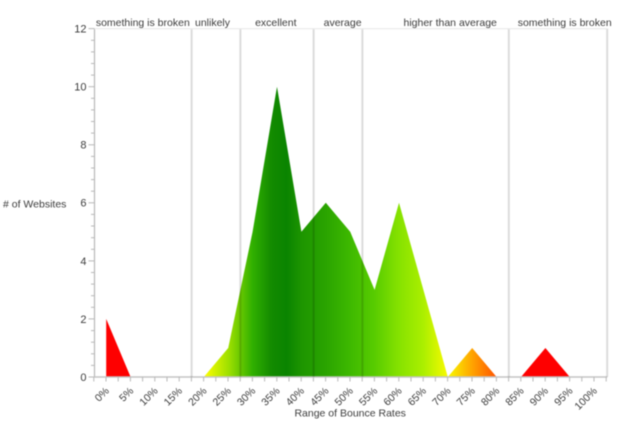 The height and width of the screenshot is (422, 620). Describe the element at coordinates (343, 396) in the screenshot. I see `svg-text: 50%` at that location.